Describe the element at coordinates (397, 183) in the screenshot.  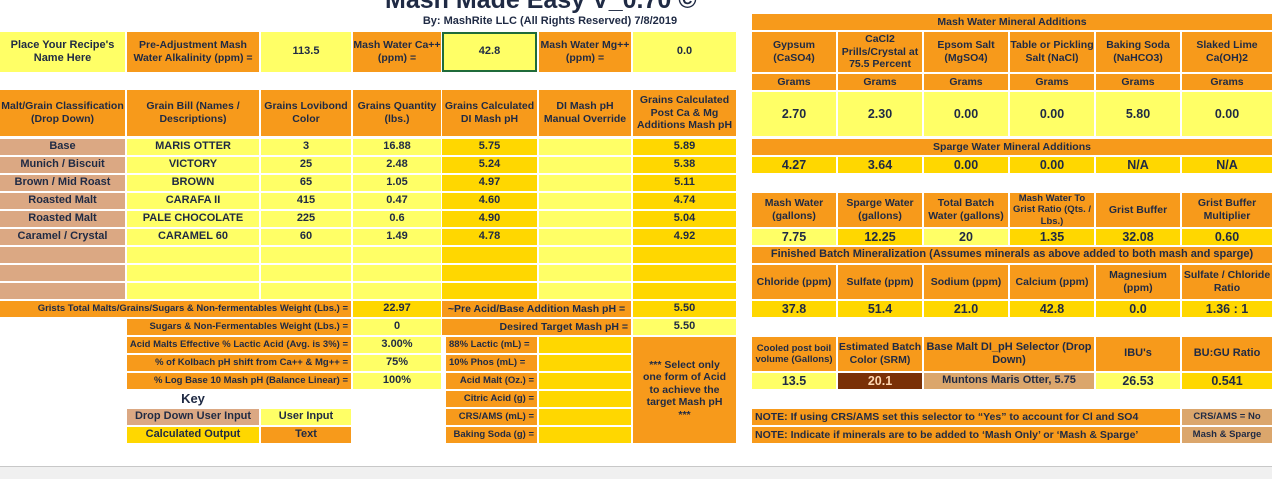
I see `grain-qty-cell: 1.05` at that location.